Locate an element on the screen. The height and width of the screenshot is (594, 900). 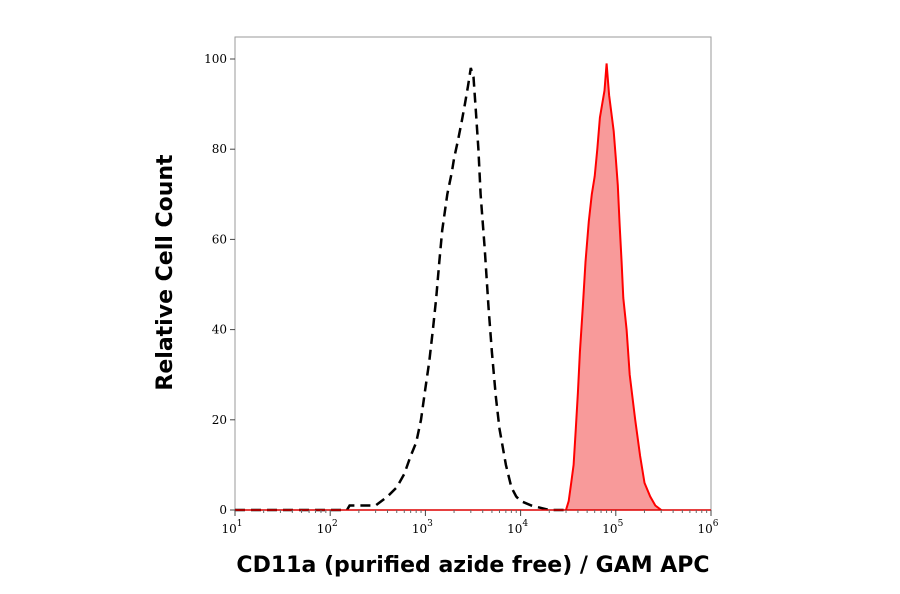
y-tick-label: 40 is located at coordinates (219, 330).